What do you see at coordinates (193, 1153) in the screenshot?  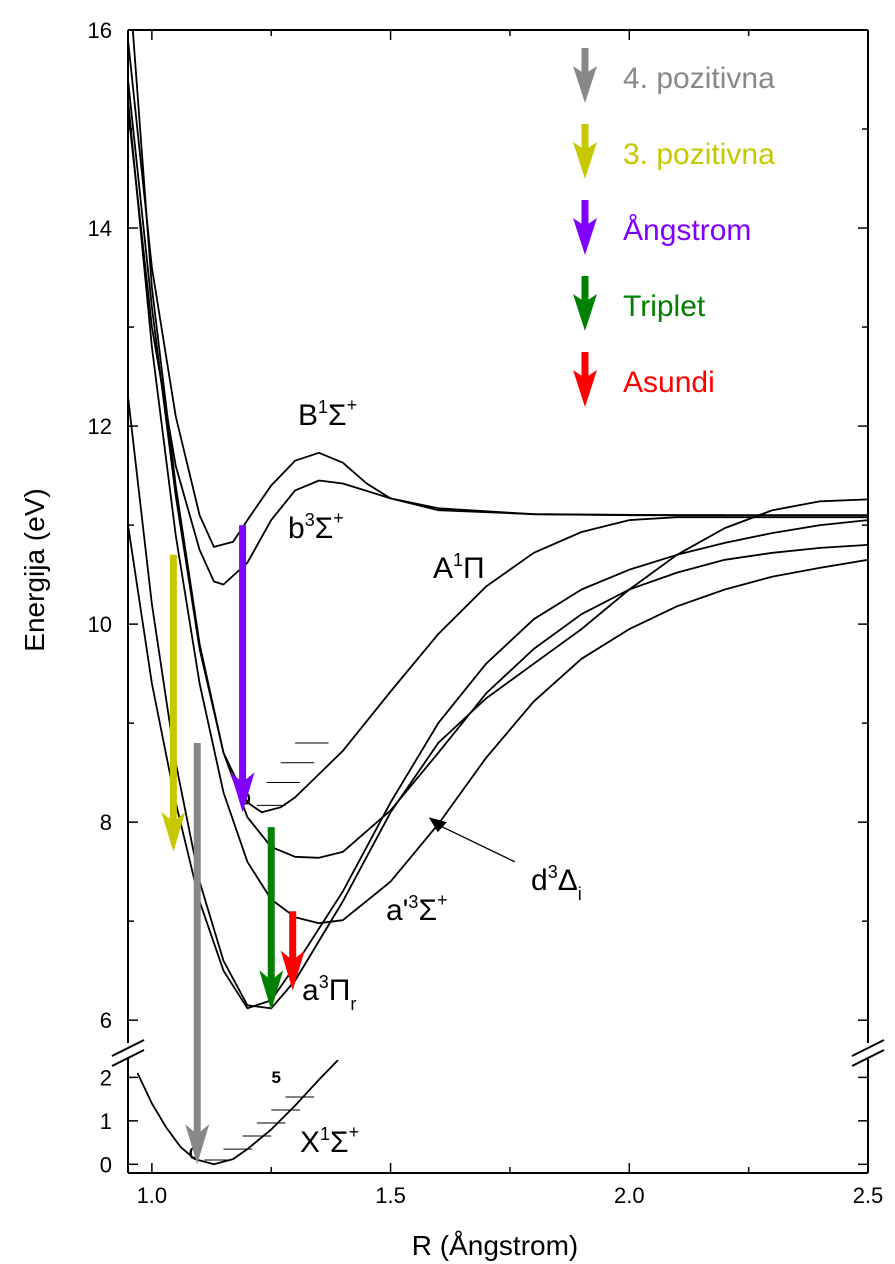 I see `vibrational-level-label: 0` at bounding box center [193, 1153].